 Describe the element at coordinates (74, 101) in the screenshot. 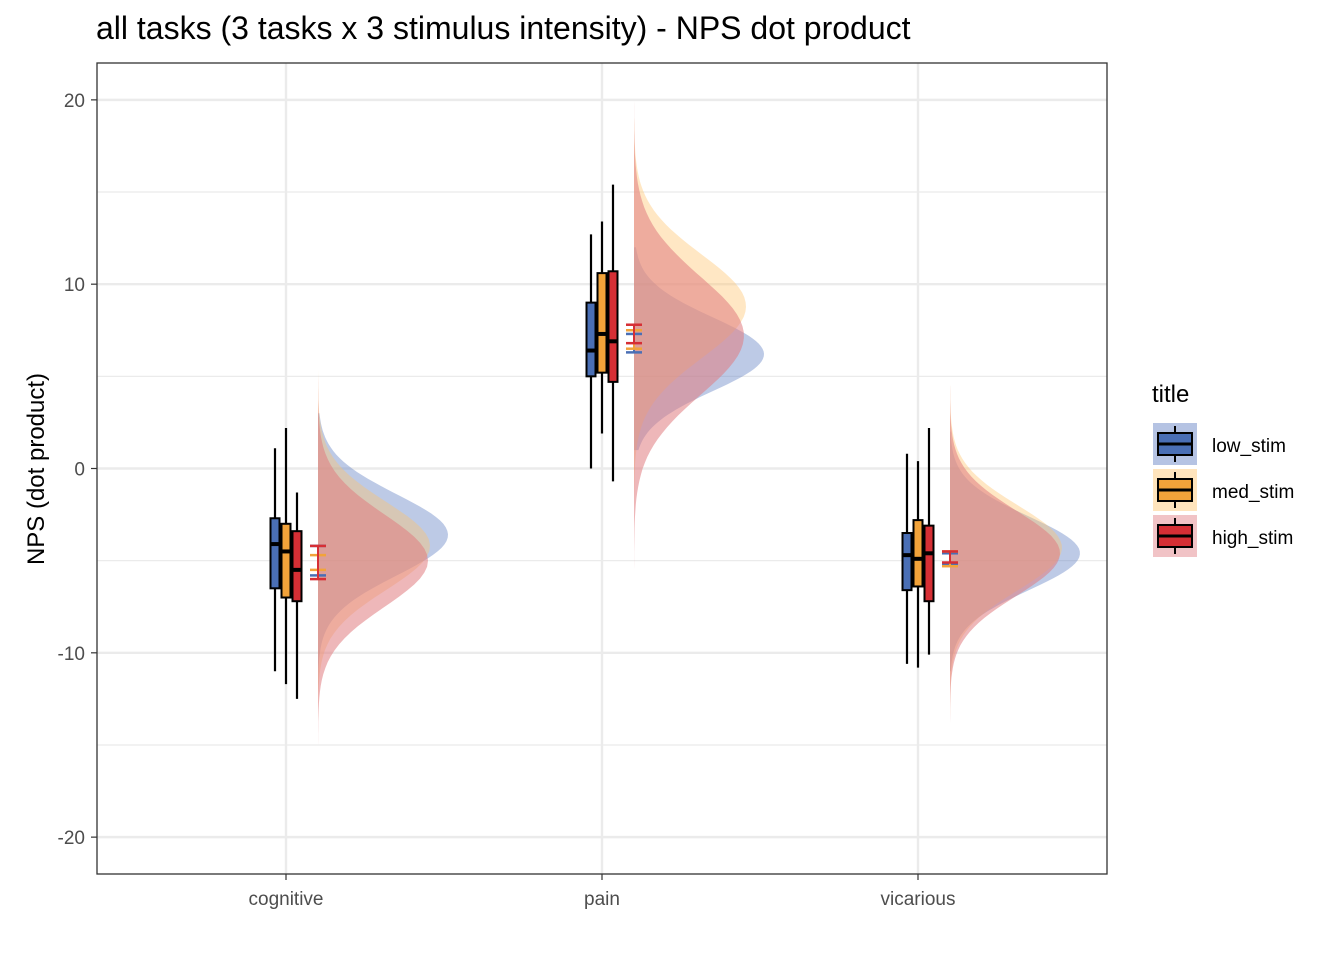

I see `y-tick-label: 20` at that location.